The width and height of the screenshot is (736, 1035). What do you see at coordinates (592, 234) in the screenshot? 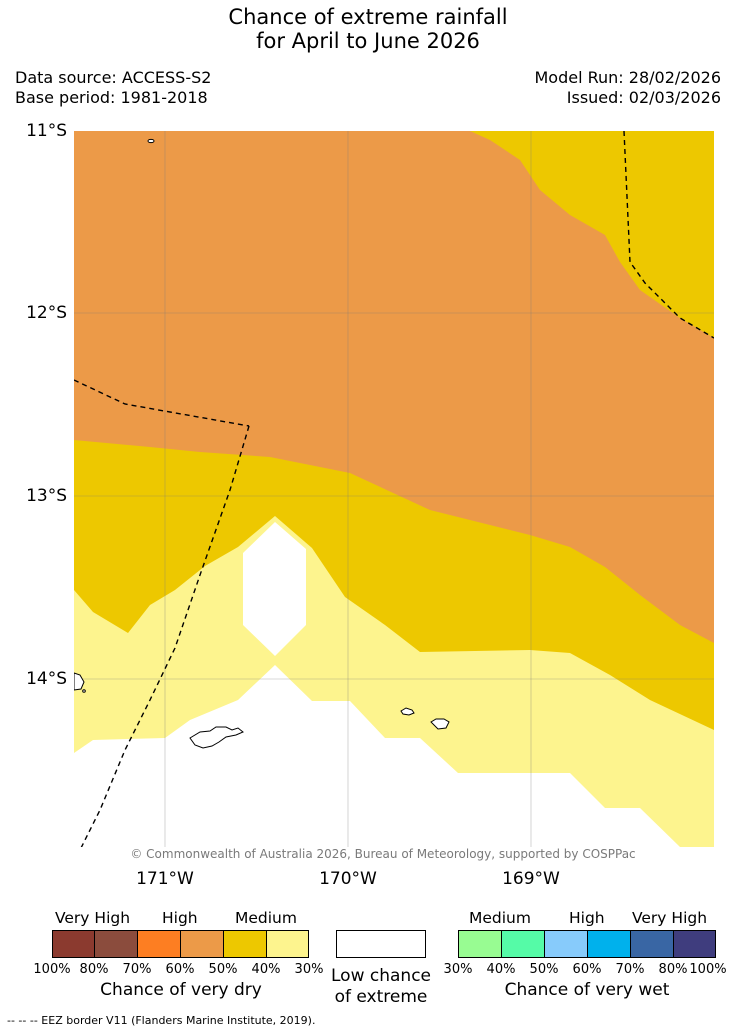
I see `zone-dry-40-50-northeast` at bounding box center [592, 234].